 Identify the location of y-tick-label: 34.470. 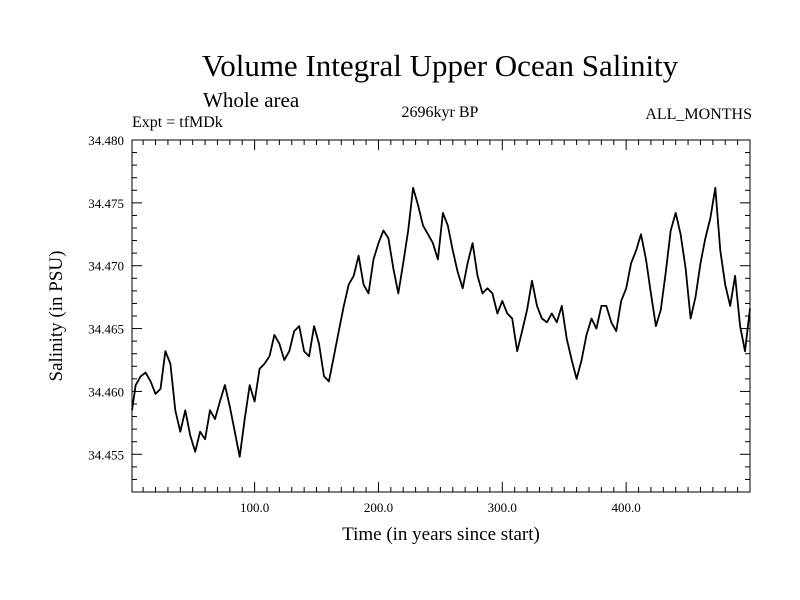
(106, 266).